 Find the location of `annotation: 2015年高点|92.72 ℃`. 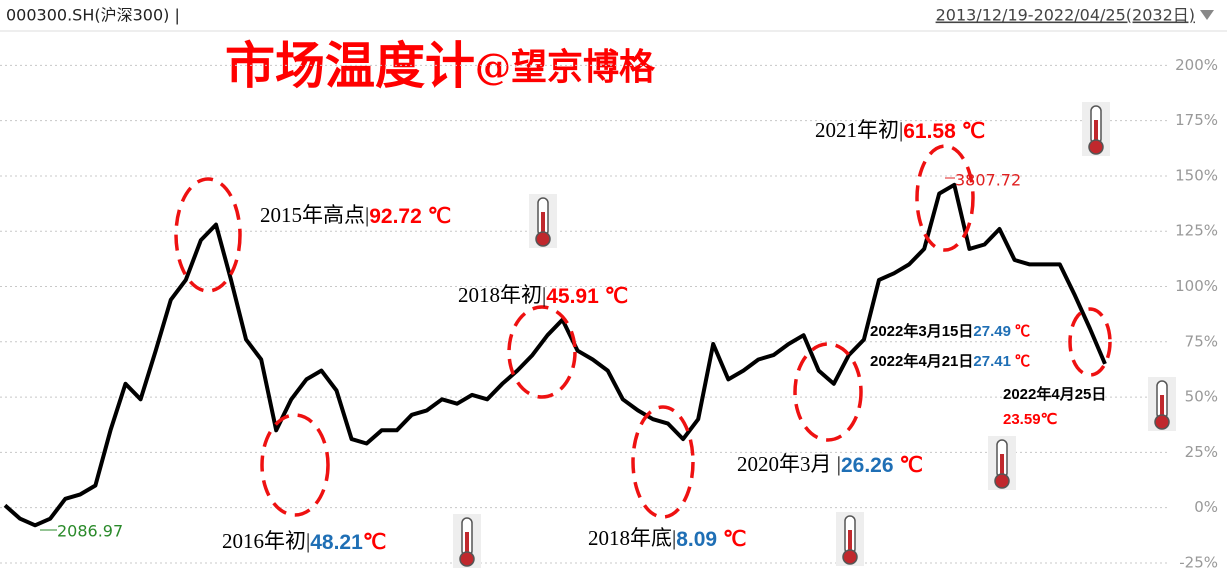

annotation: 2015年高点|92.72 ℃ is located at coordinates (355, 215).